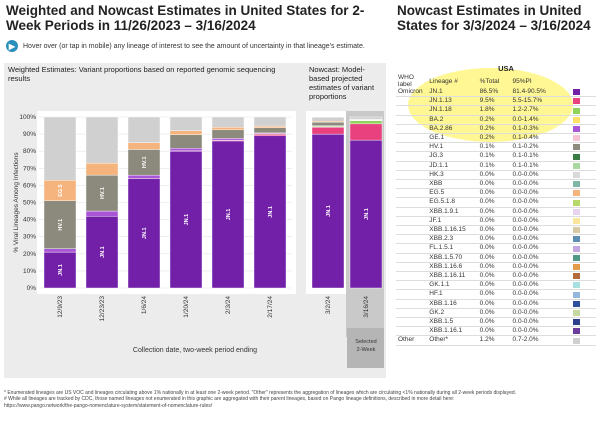  Describe the element at coordinates (270, 307) in the screenshot. I see `x-tick-label: 2/17/24` at that location.